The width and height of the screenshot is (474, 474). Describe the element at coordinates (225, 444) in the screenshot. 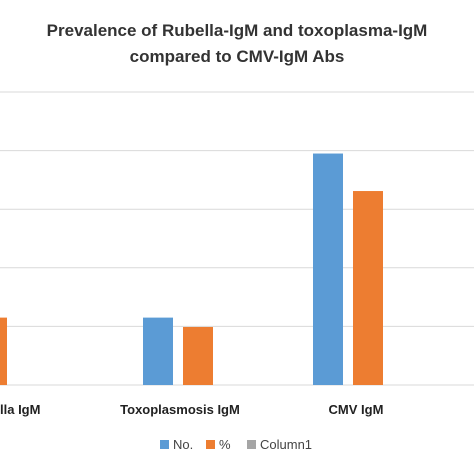

I see `legend-label: %` at that location.